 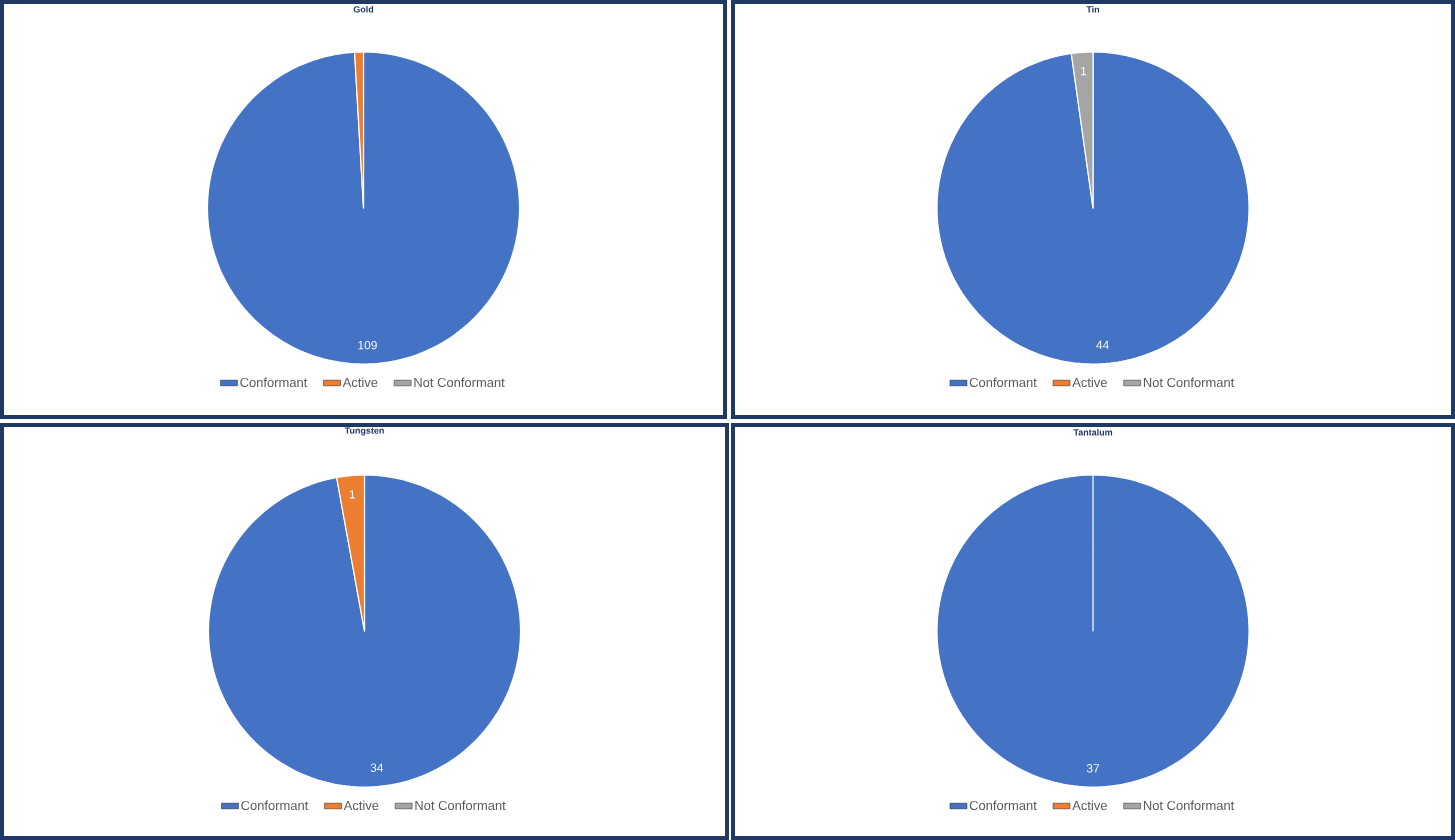 I want to click on chart-title: Tungsten, so click(x=364, y=431).